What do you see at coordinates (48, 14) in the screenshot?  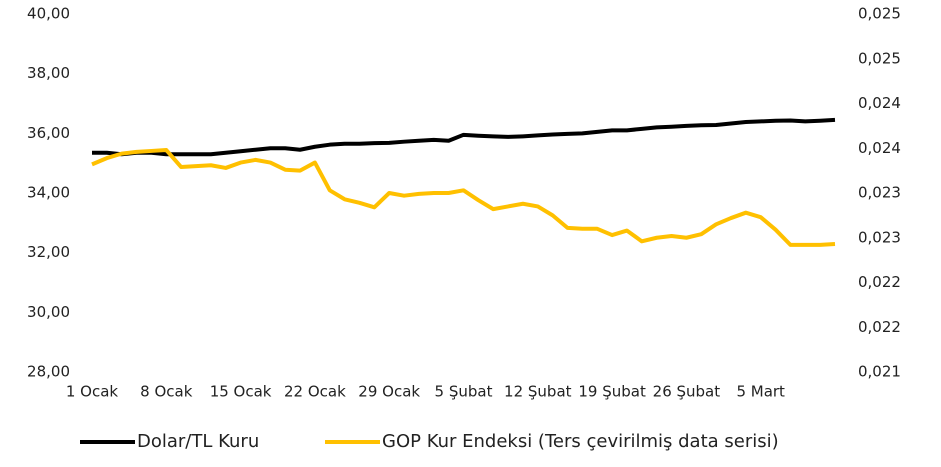 I see `y-tick-label: 40,00` at bounding box center [48, 14].